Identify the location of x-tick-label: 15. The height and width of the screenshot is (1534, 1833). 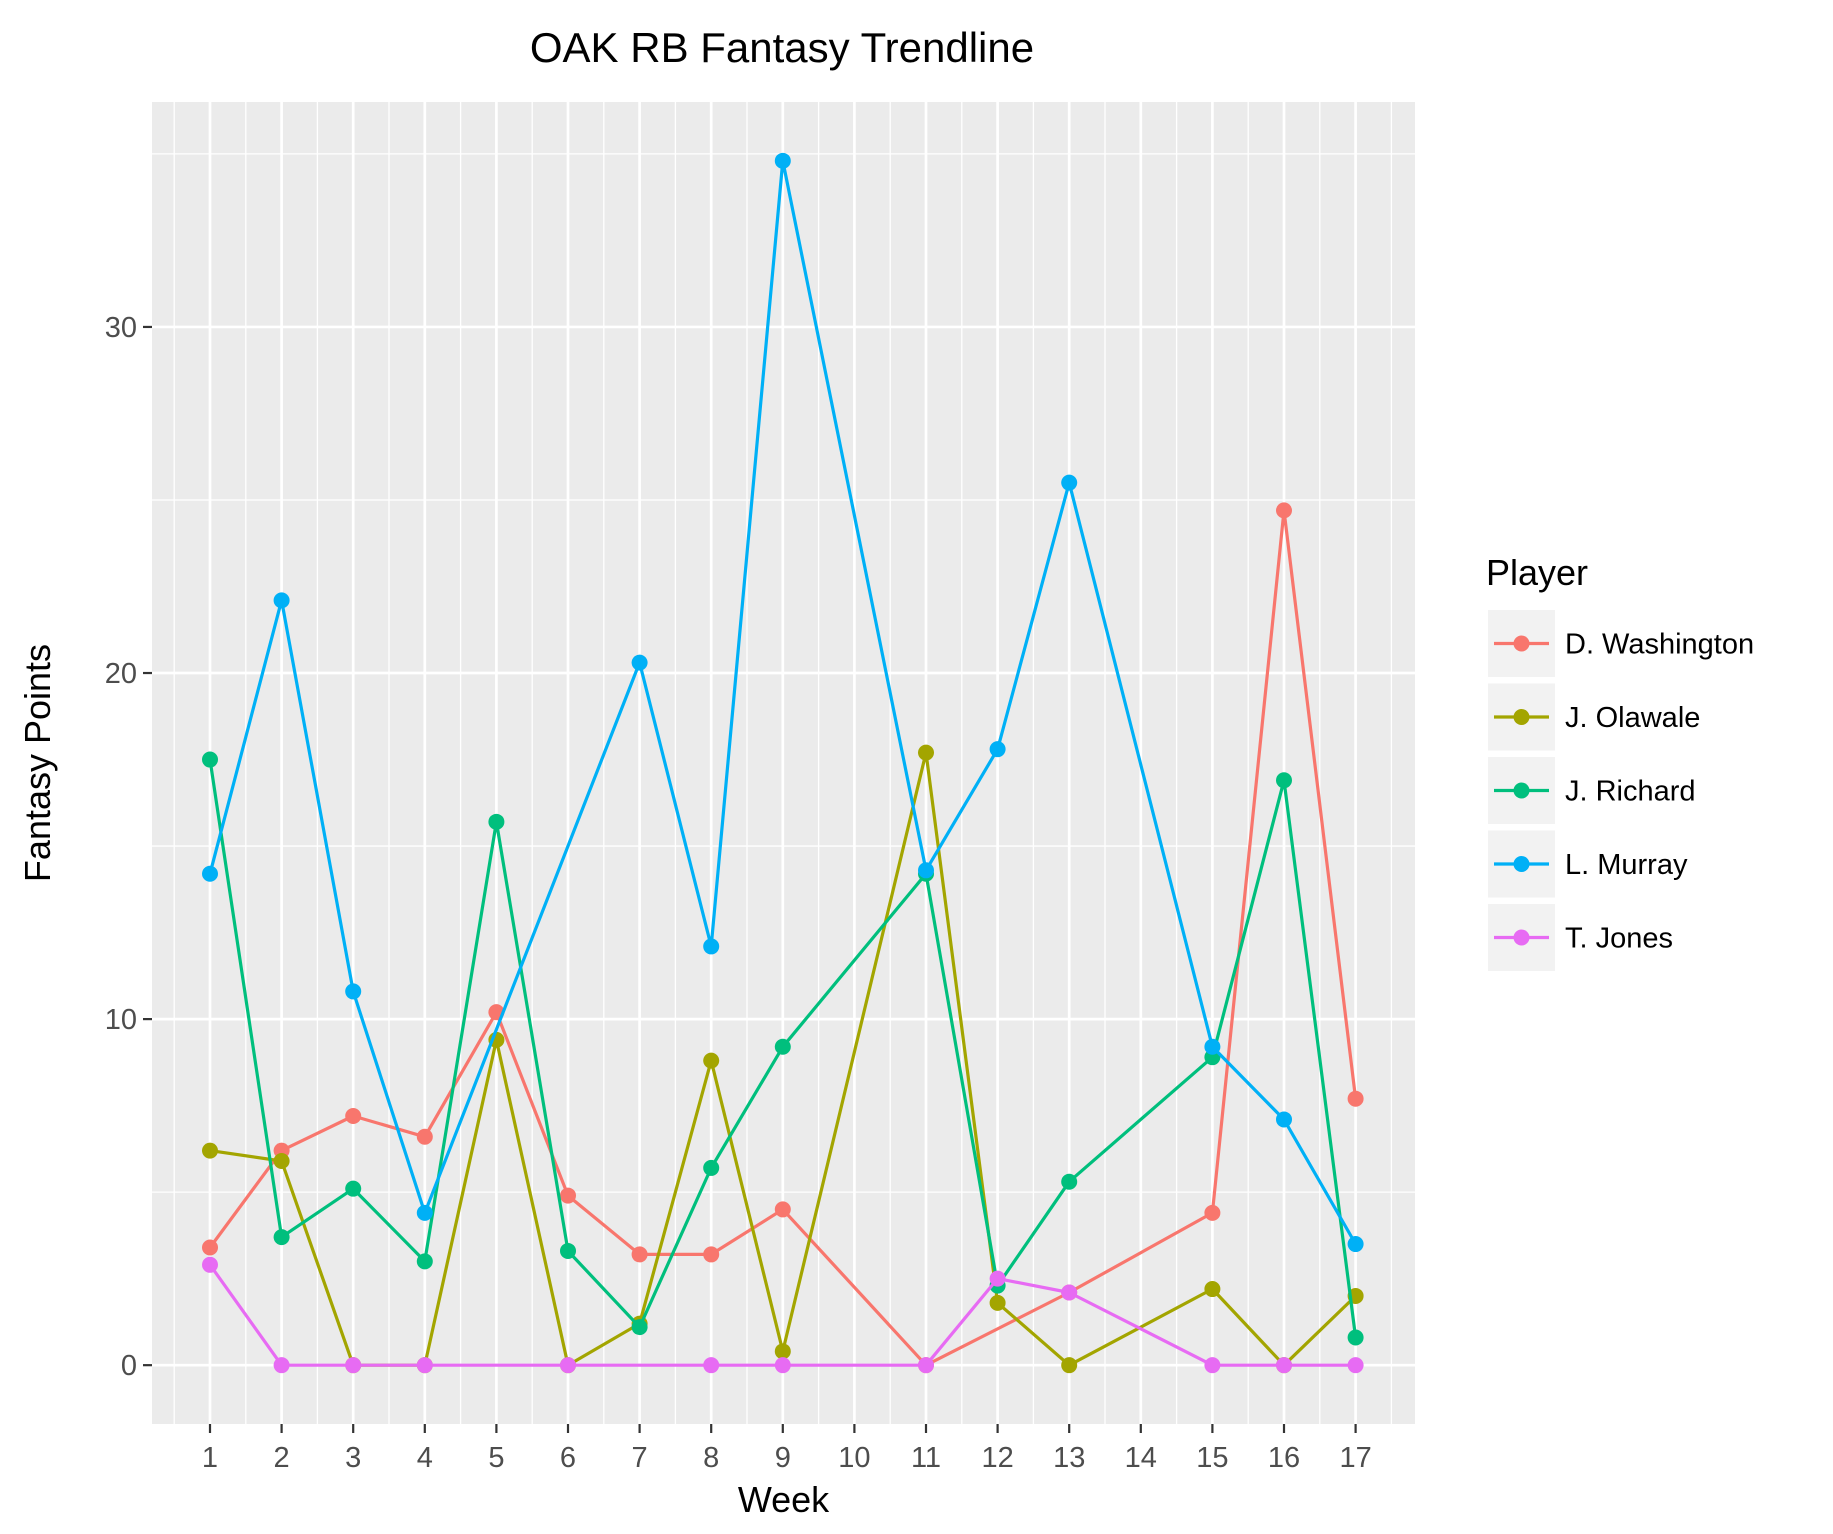
(1212, 1458).